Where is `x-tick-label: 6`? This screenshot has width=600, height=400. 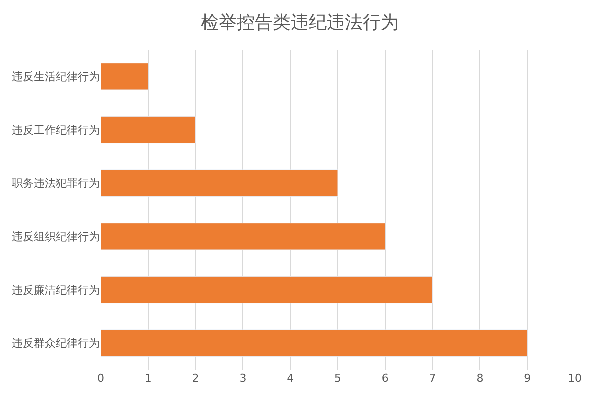
x-tick-label: 6 is located at coordinates (385, 378).